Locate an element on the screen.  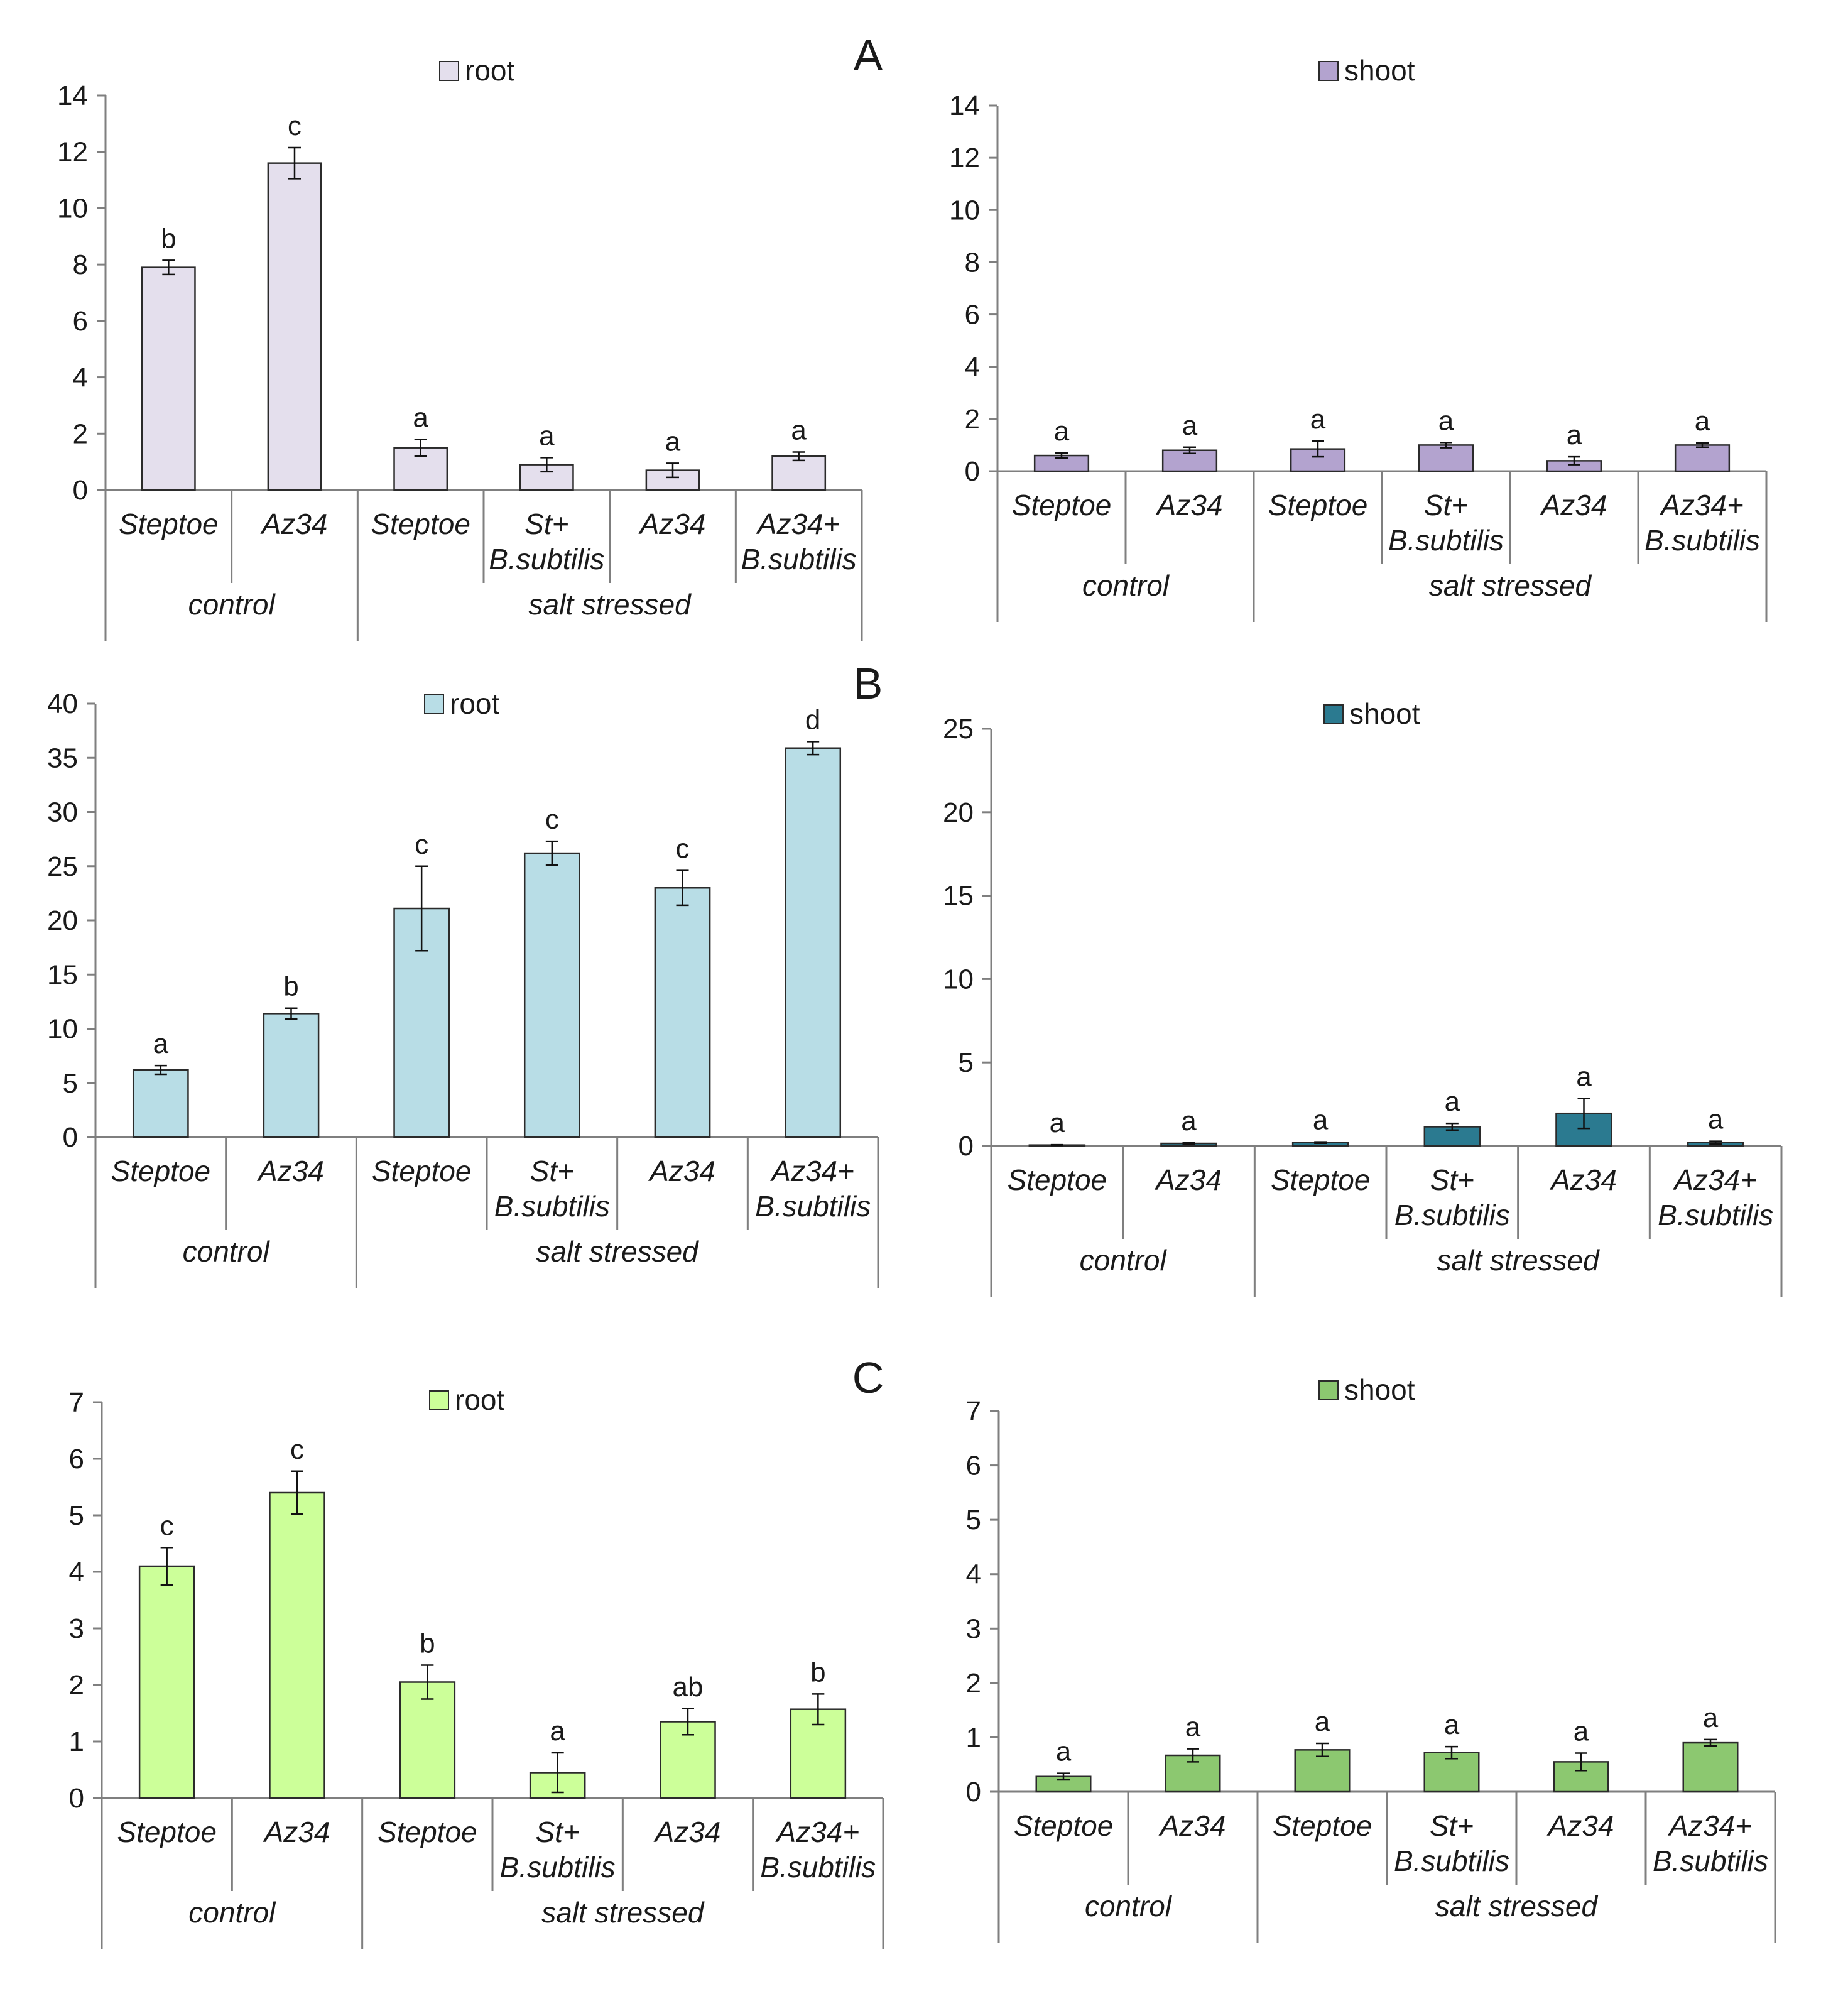
panel-letter-a: A is located at coordinates (868, 55).